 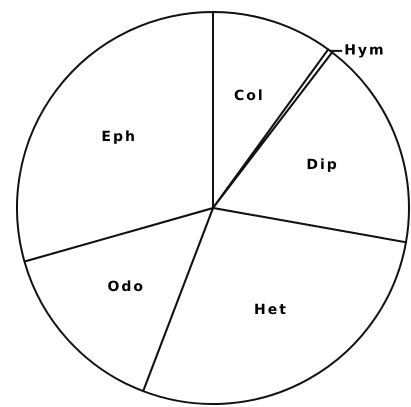 What do you see at coordinates (322, 165) in the screenshot?
I see `slice-label: Dip` at bounding box center [322, 165].